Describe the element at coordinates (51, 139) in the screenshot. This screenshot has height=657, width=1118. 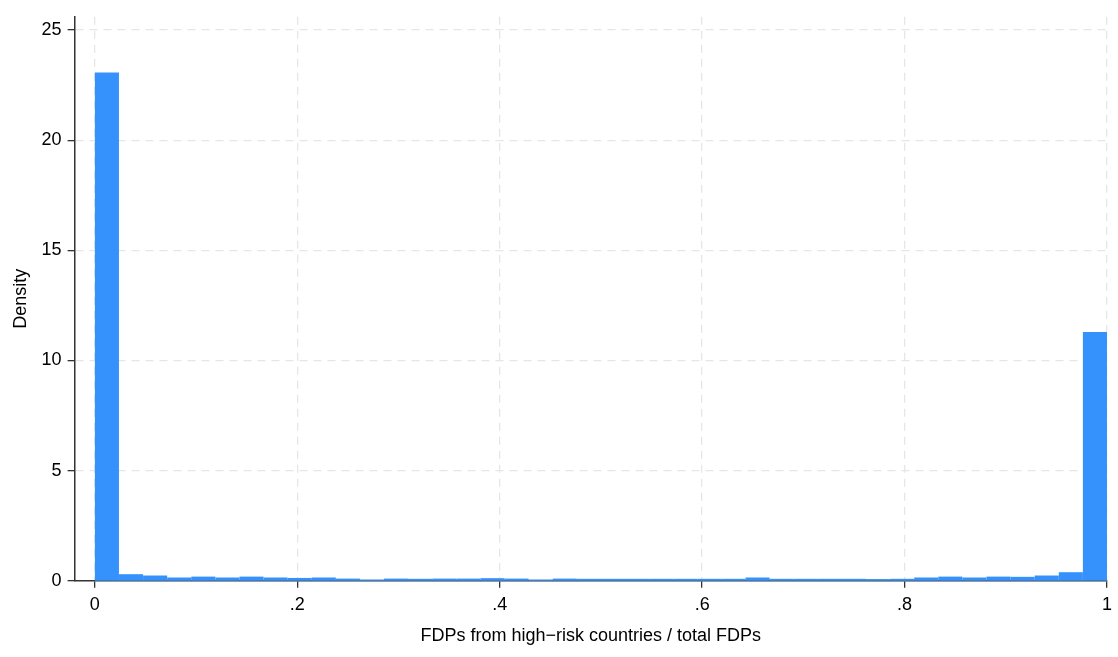
I see `y-tick-label: 20` at that location.